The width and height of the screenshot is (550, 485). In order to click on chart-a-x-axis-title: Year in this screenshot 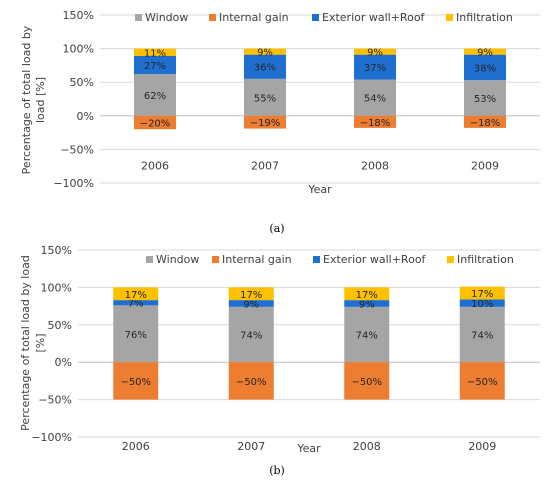, I will do `click(319, 189)`.